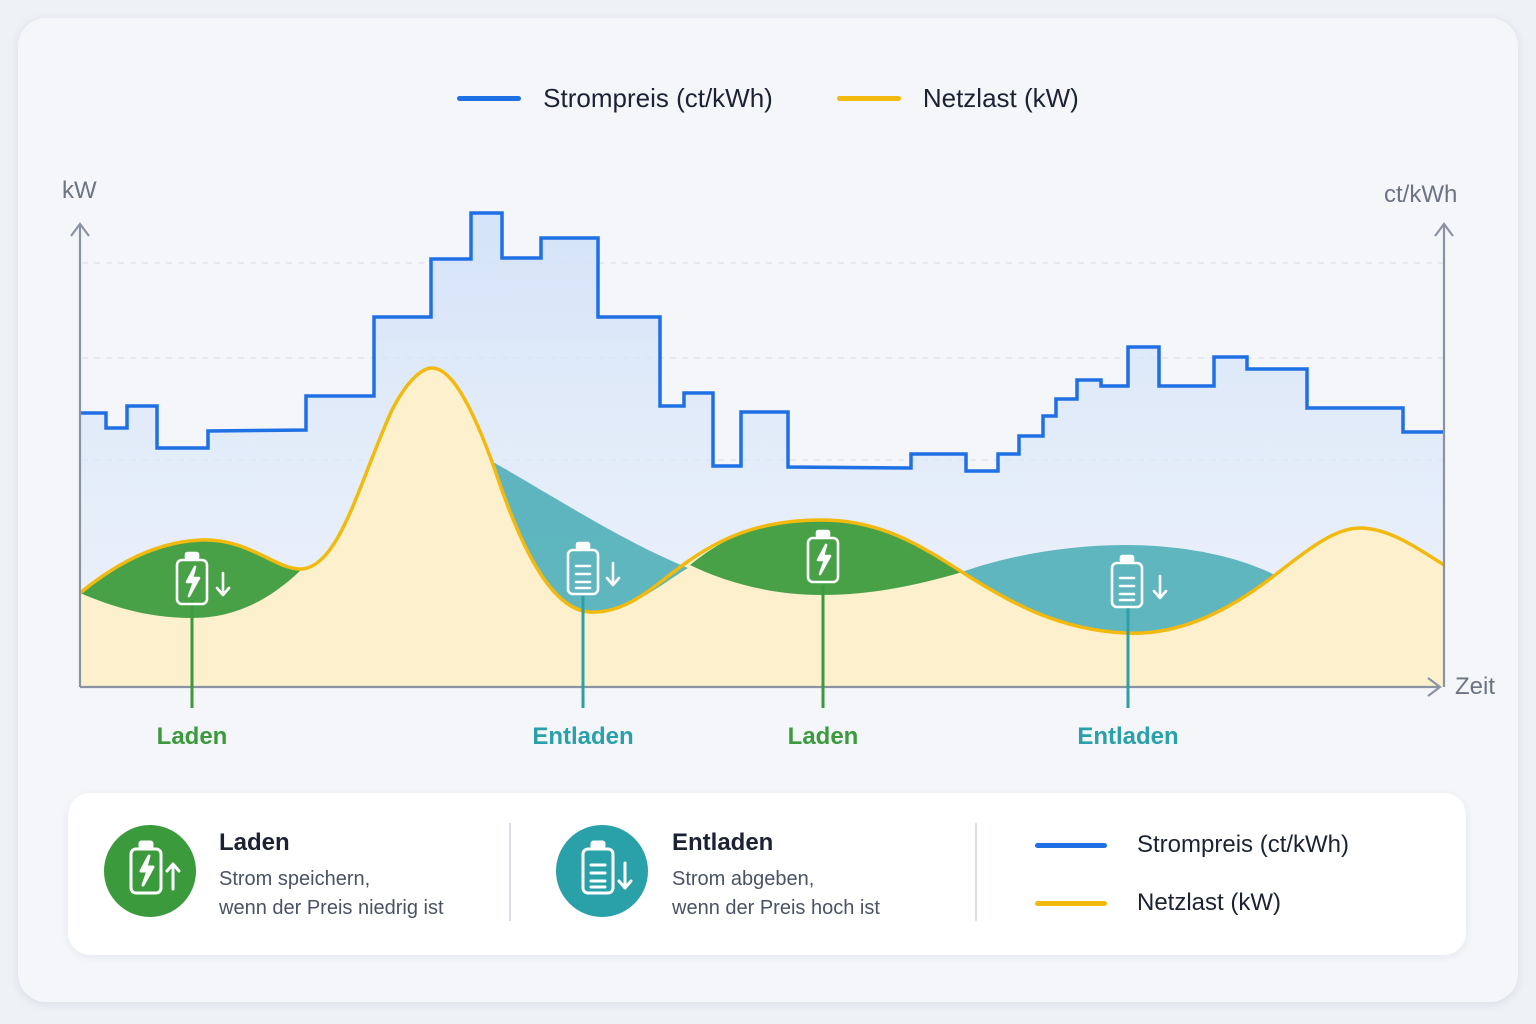 This screenshot has width=1536, height=1024. What do you see at coordinates (1444, 229) in the screenshot?
I see `y-axis-right-arrow` at bounding box center [1444, 229].